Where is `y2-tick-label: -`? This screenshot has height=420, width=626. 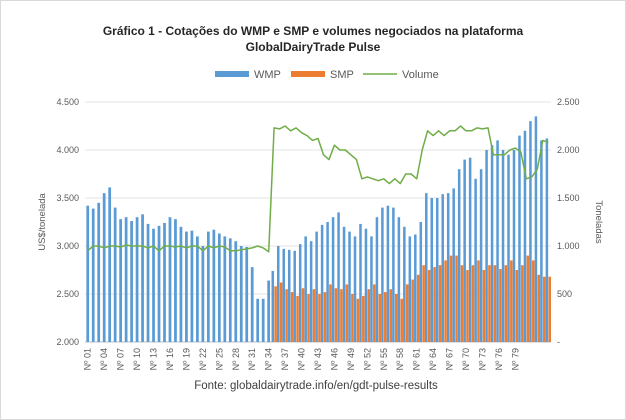
y2-tick-label: - is located at coordinates (558, 342).